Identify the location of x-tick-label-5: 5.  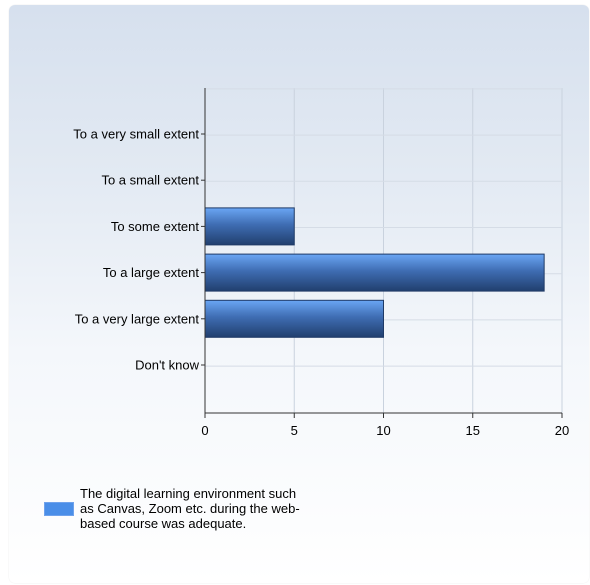
(294, 430).